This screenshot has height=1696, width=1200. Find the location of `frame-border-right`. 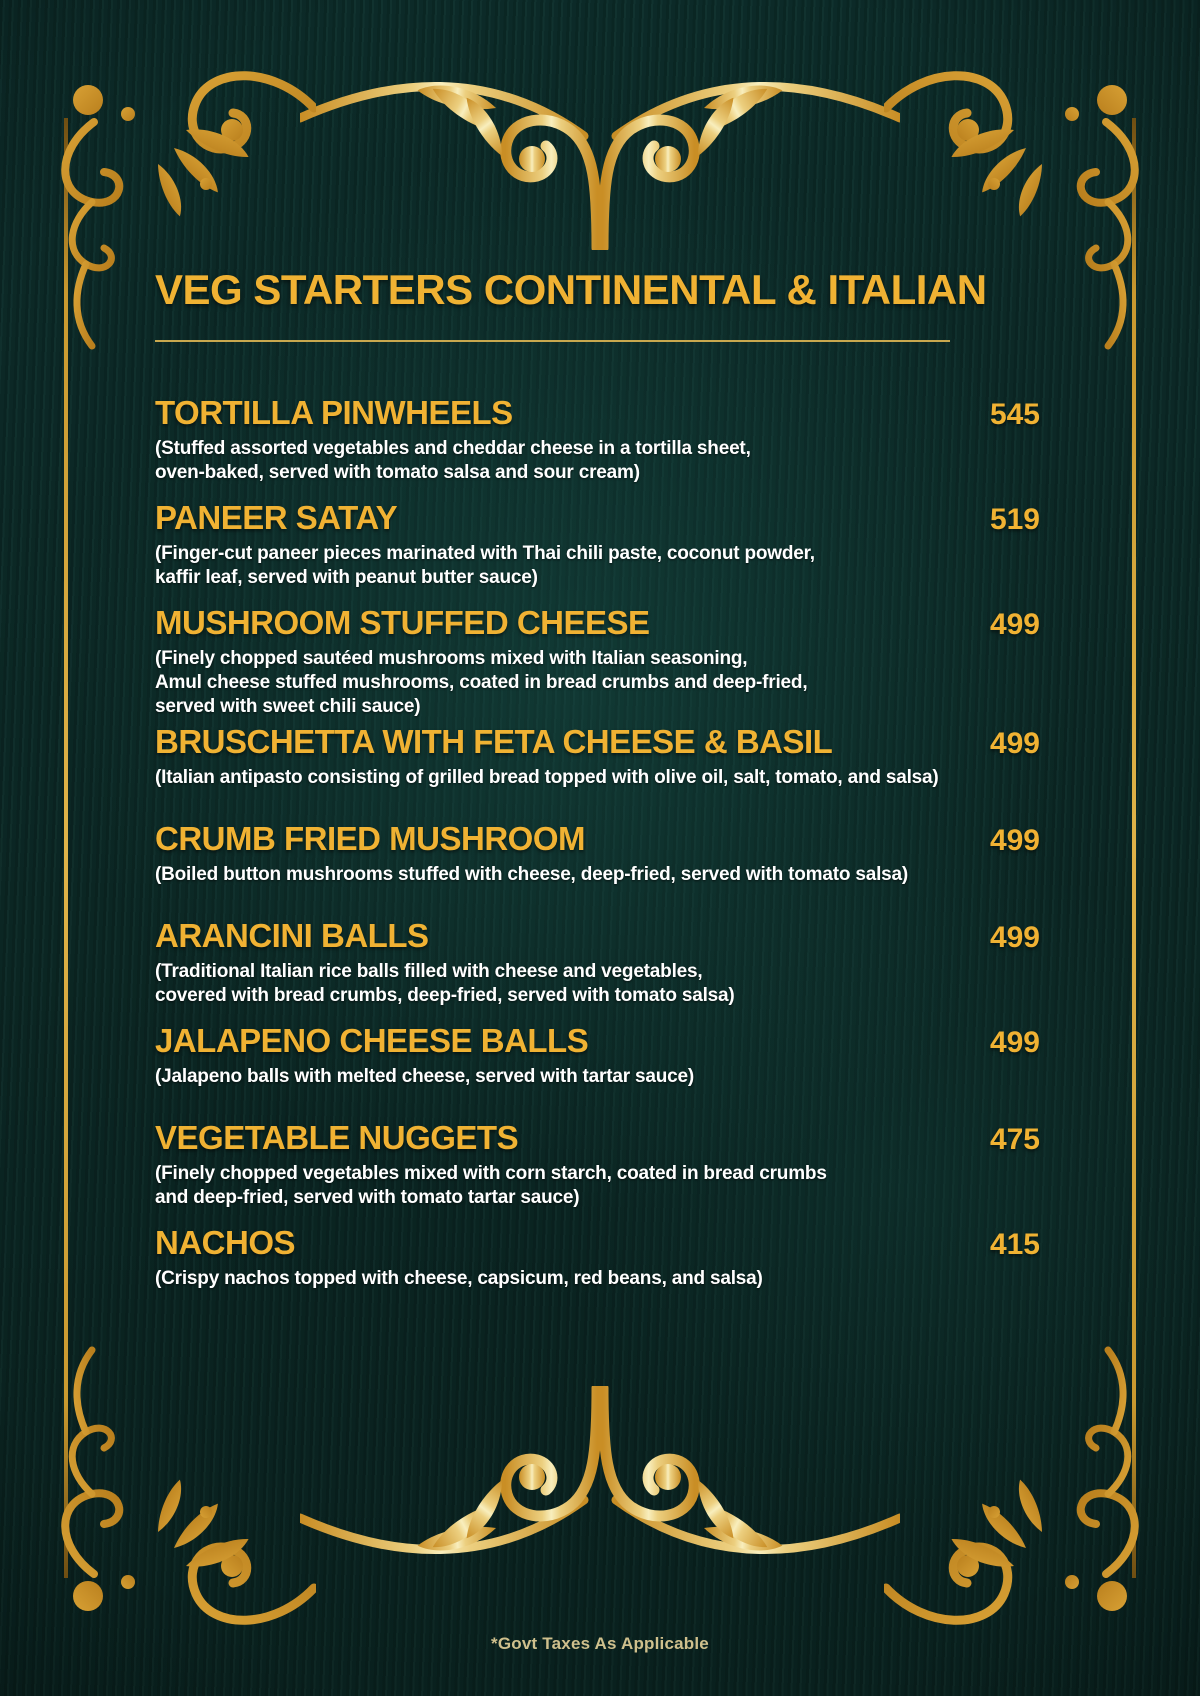

frame-border-right is located at coordinates (1134, 848).